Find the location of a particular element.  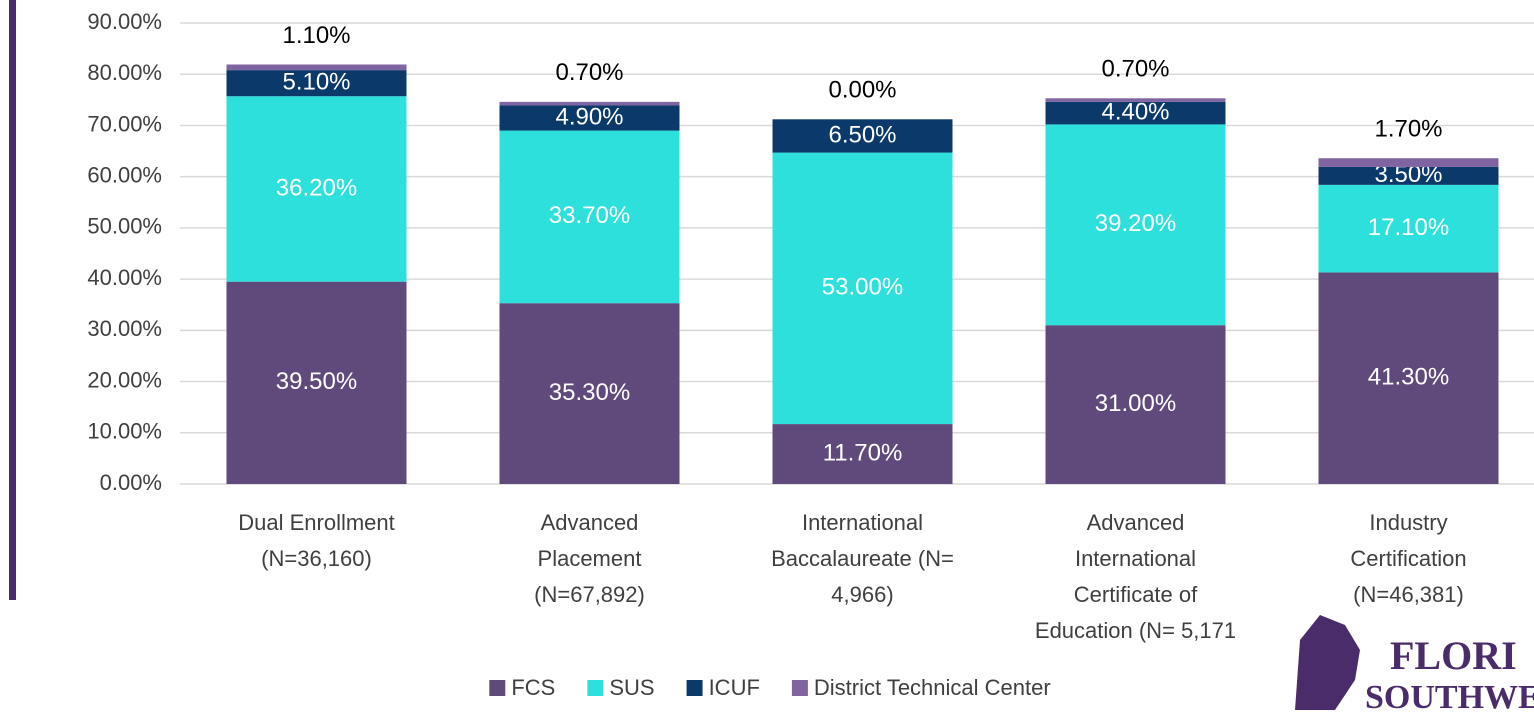

logo-mascot is located at coordinates (1327, 662).